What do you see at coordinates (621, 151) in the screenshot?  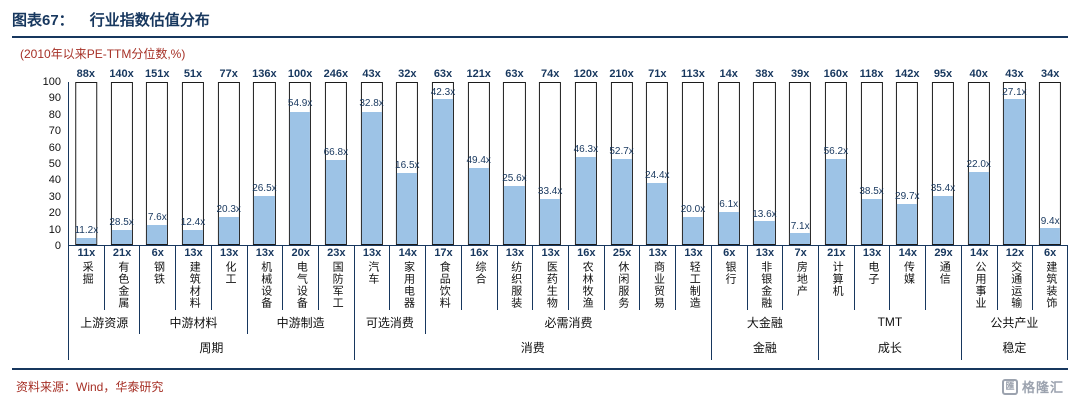 I see `current-pe-label: 52.7x` at bounding box center [621, 151].